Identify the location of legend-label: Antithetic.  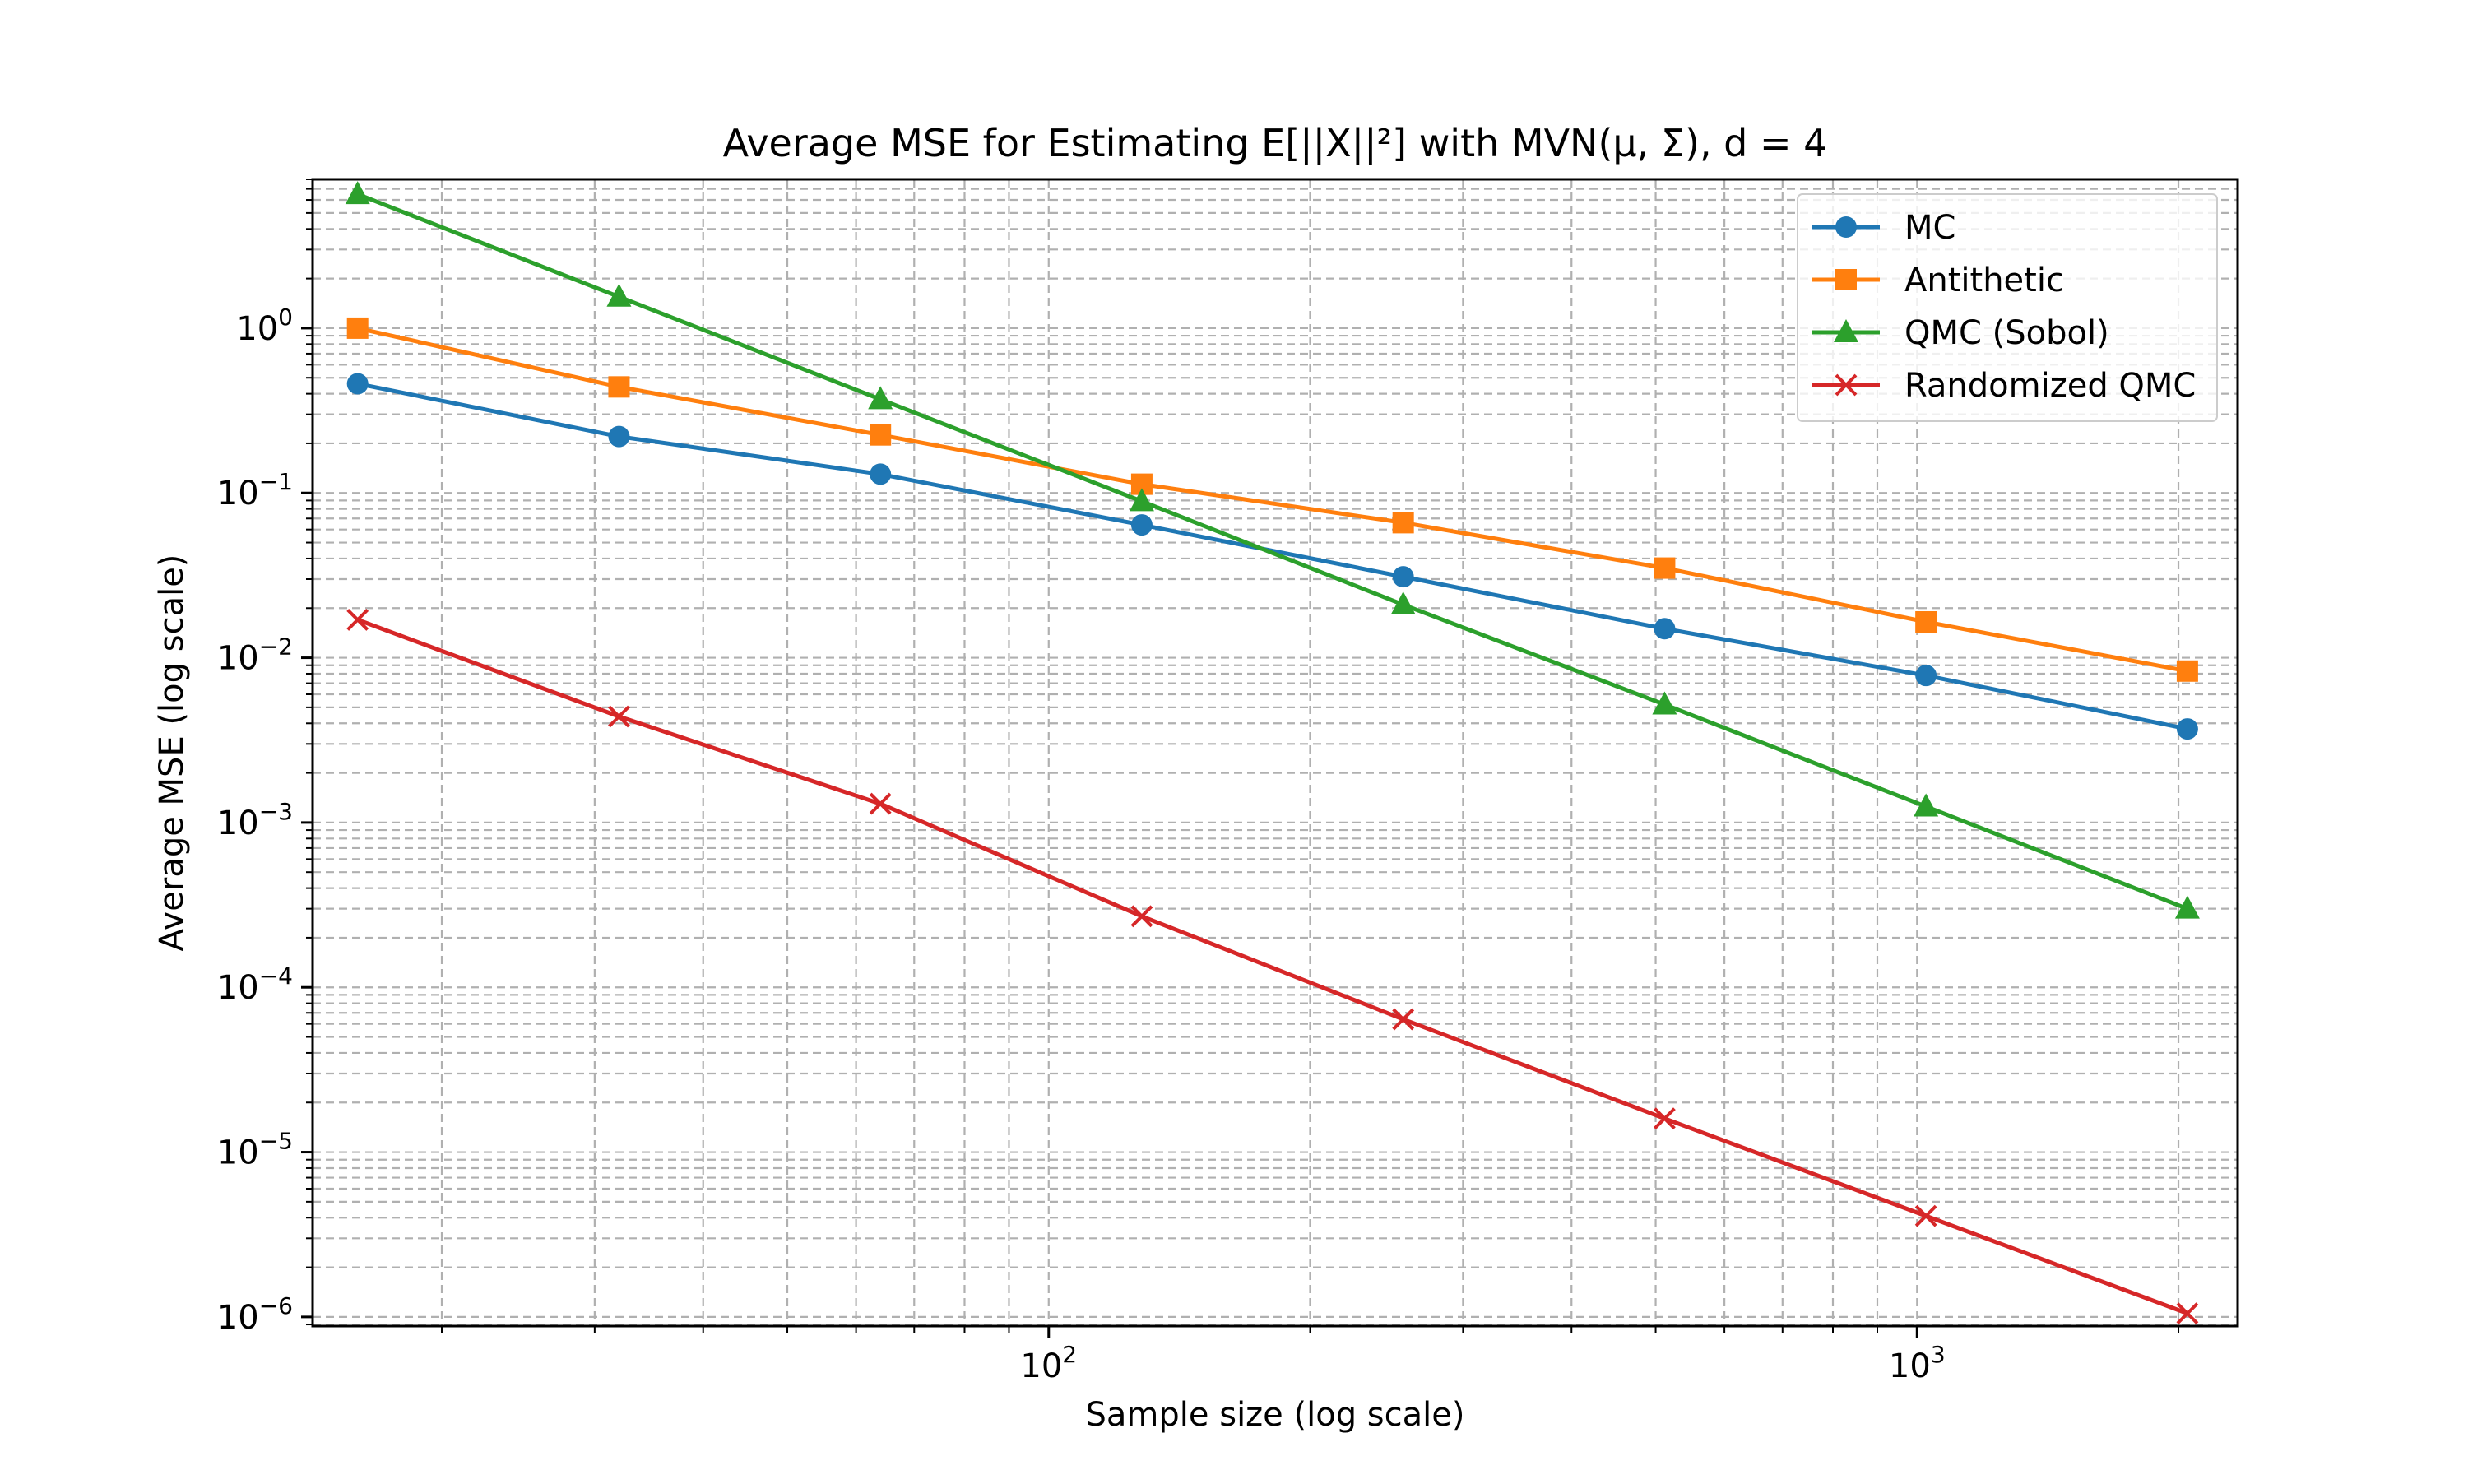
(1984, 280).